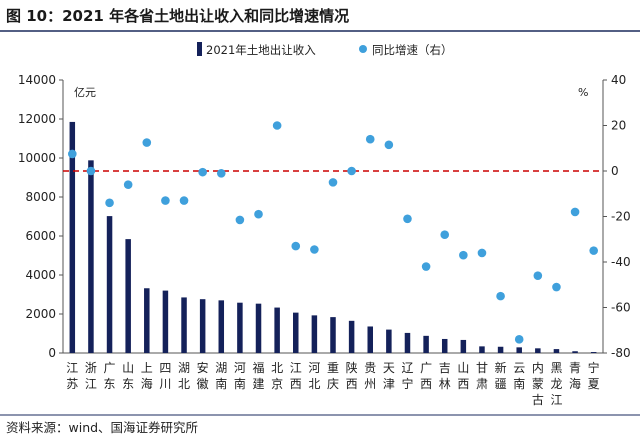 This screenshot has height=442, width=640. Describe the element at coordinates (407, 368) in the screenshot. I see `category-label: 辽` at that location.